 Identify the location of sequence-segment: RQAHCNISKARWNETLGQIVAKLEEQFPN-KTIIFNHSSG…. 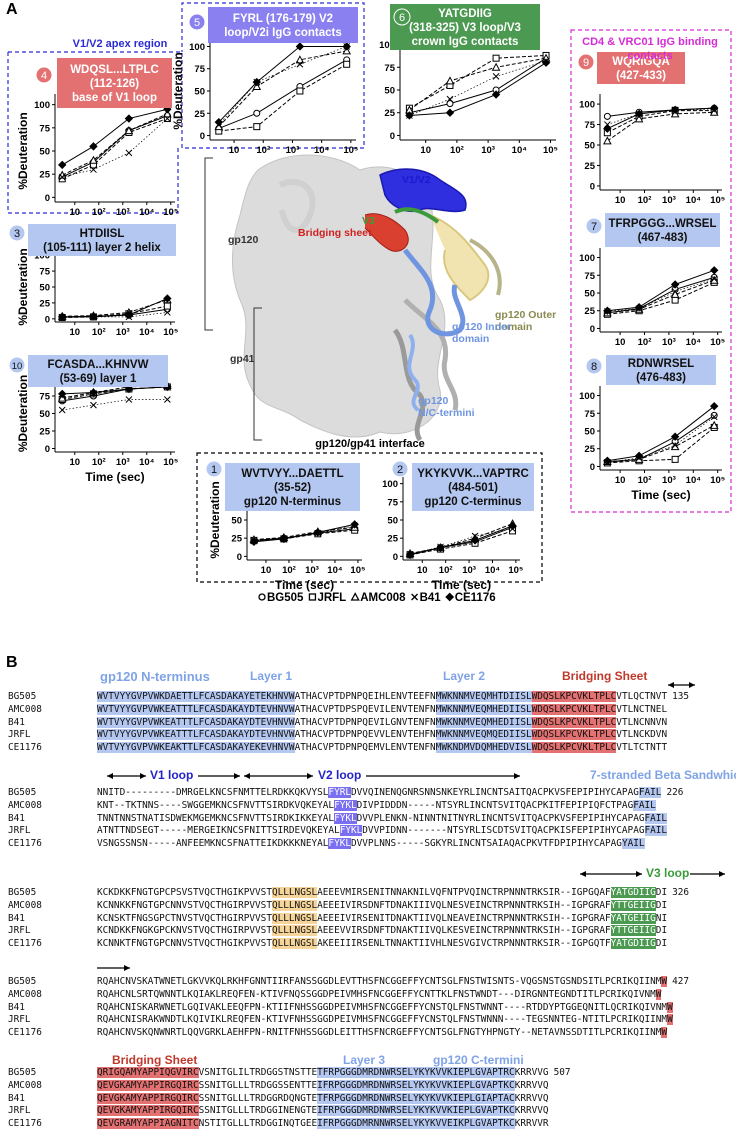
(382, 1007).